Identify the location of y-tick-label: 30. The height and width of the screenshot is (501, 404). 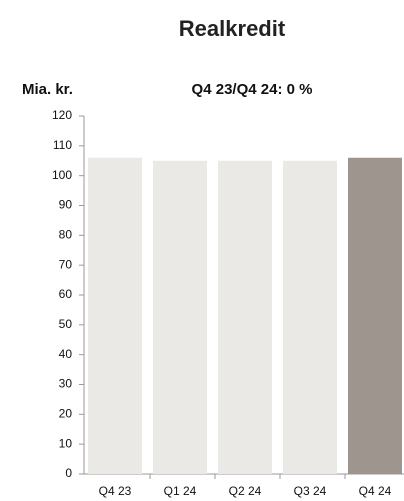
(66, 384).